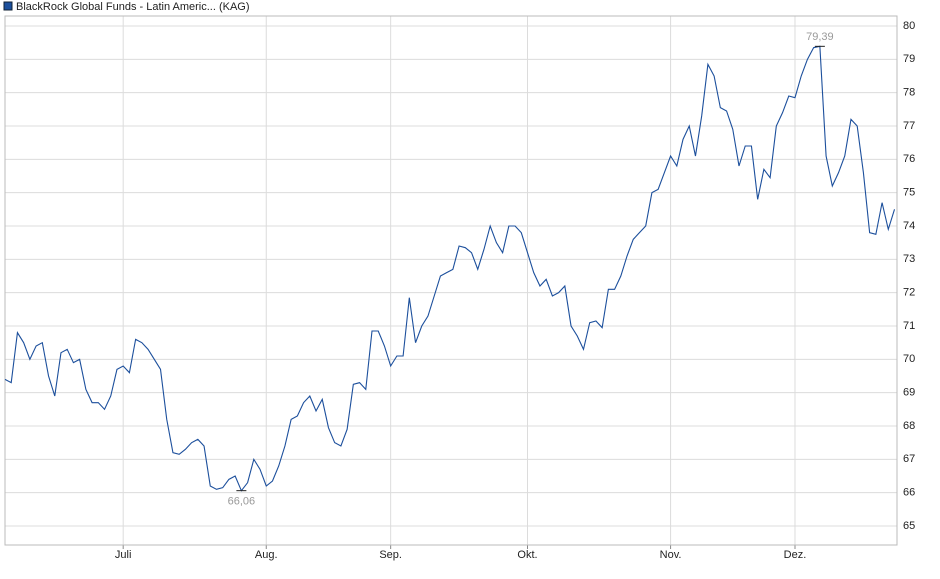  What do you see at coordinates (909, 126) in the screenshot?
I see `y-tick-label: 77` at bounding box center [909, 126].